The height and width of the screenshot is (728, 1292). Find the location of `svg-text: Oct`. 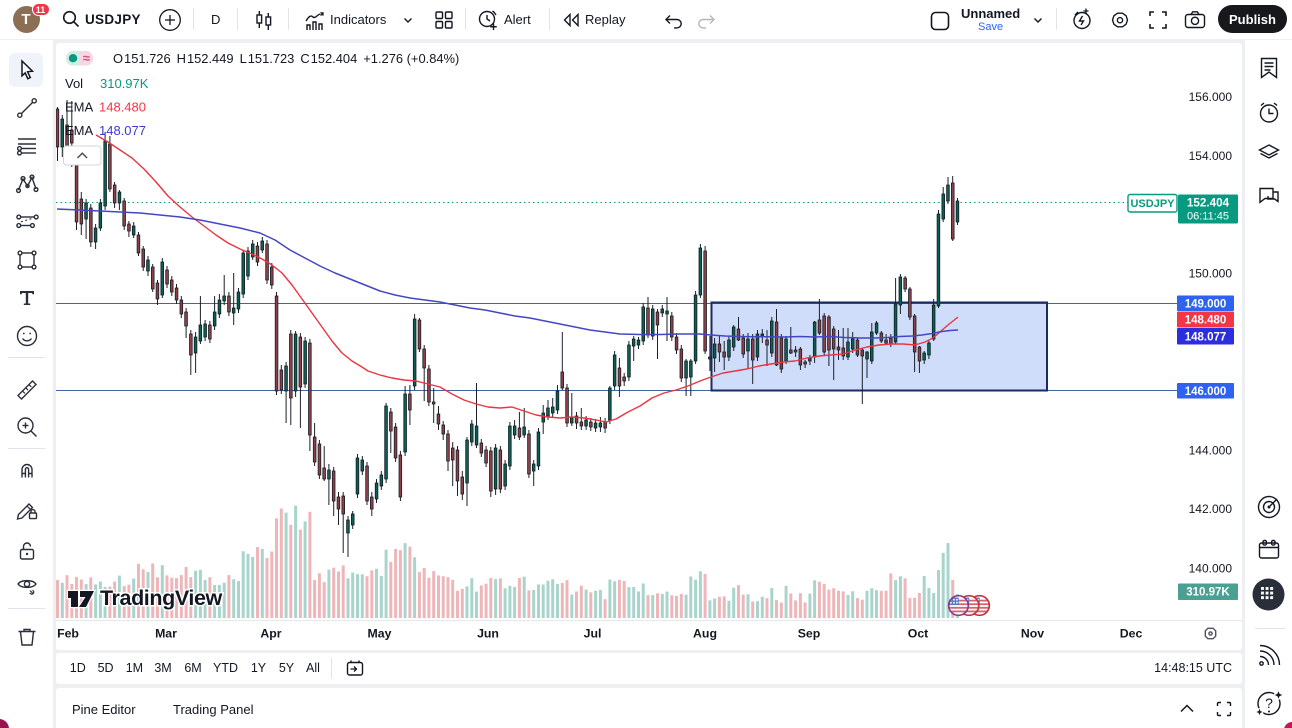

svg-text: Oct is located at coordinates (918, 634).